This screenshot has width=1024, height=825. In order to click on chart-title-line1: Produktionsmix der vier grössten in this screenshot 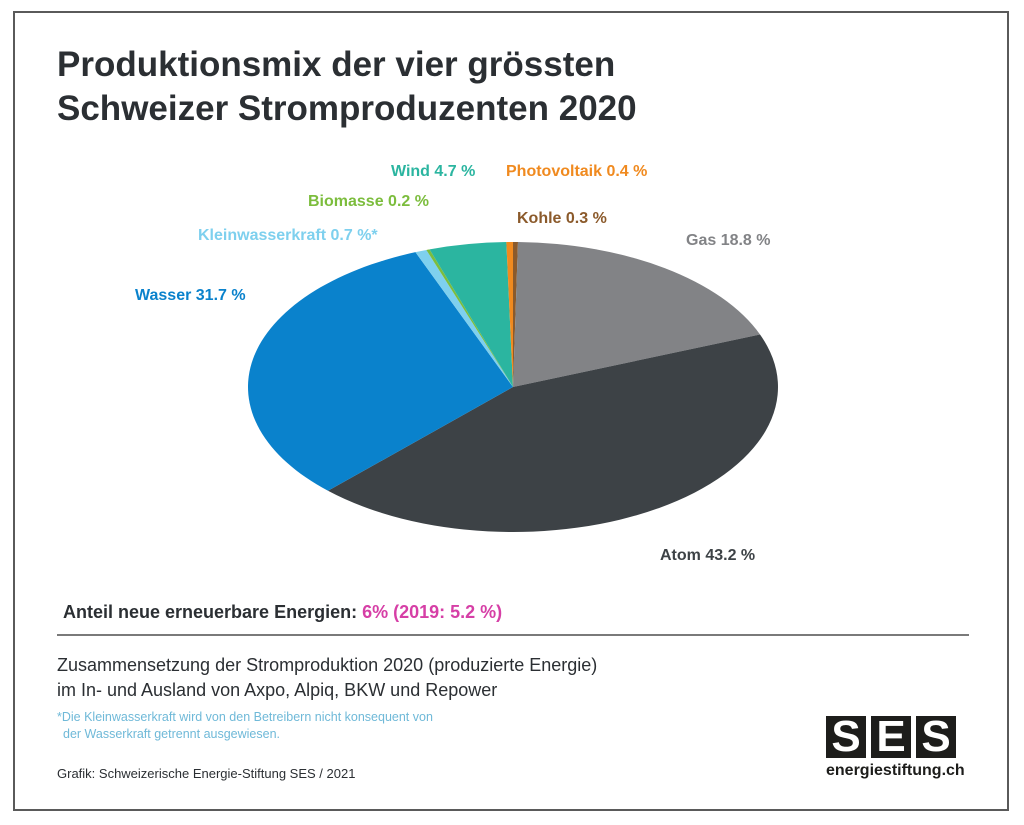, I will do `click(336, 64)`.